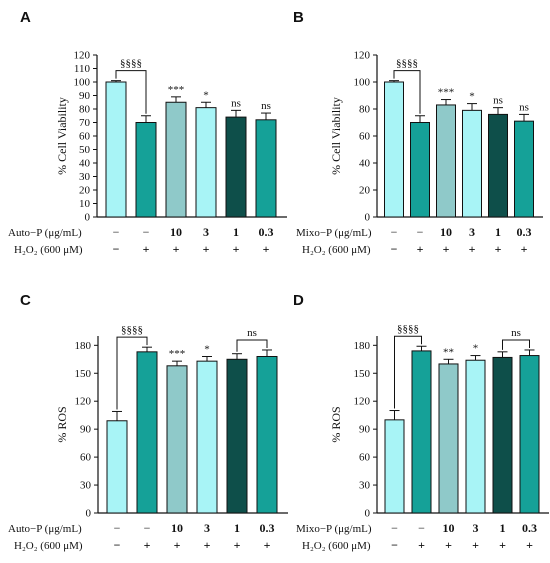 This screenshot has height=563, width=550. Describe the element at coordinates (85, 204) in the screenshot. I see `y-tick-label: 10` at that location.